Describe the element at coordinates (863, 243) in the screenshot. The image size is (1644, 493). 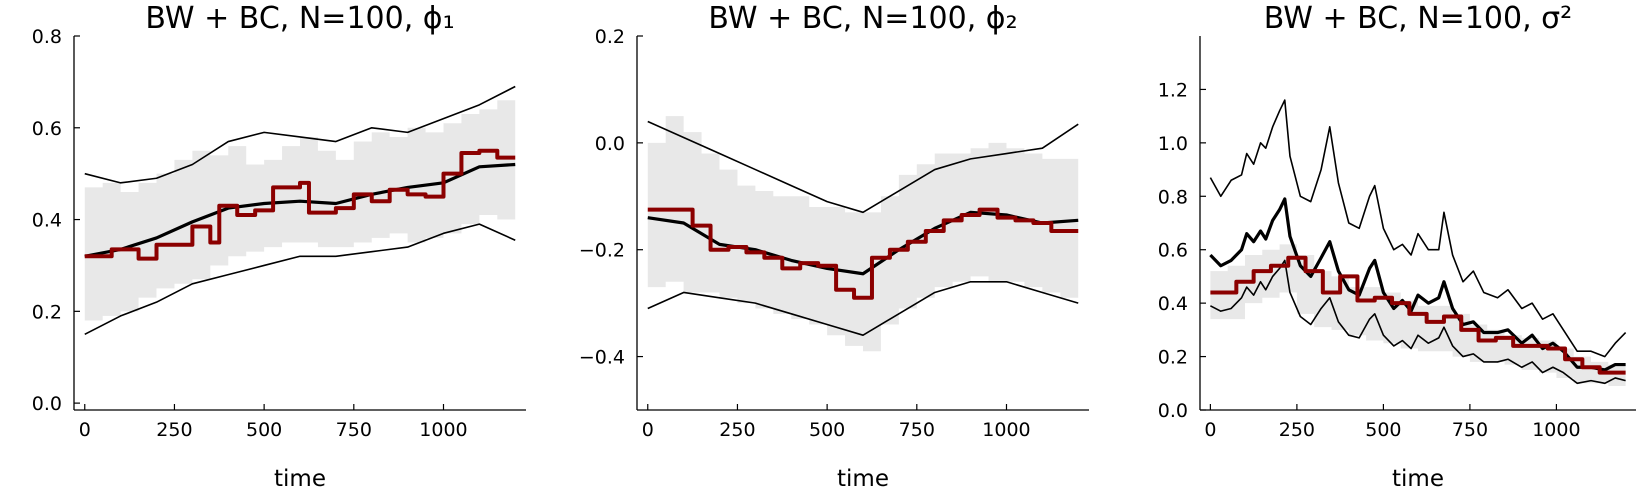
I see `series-mean-line` at that location.